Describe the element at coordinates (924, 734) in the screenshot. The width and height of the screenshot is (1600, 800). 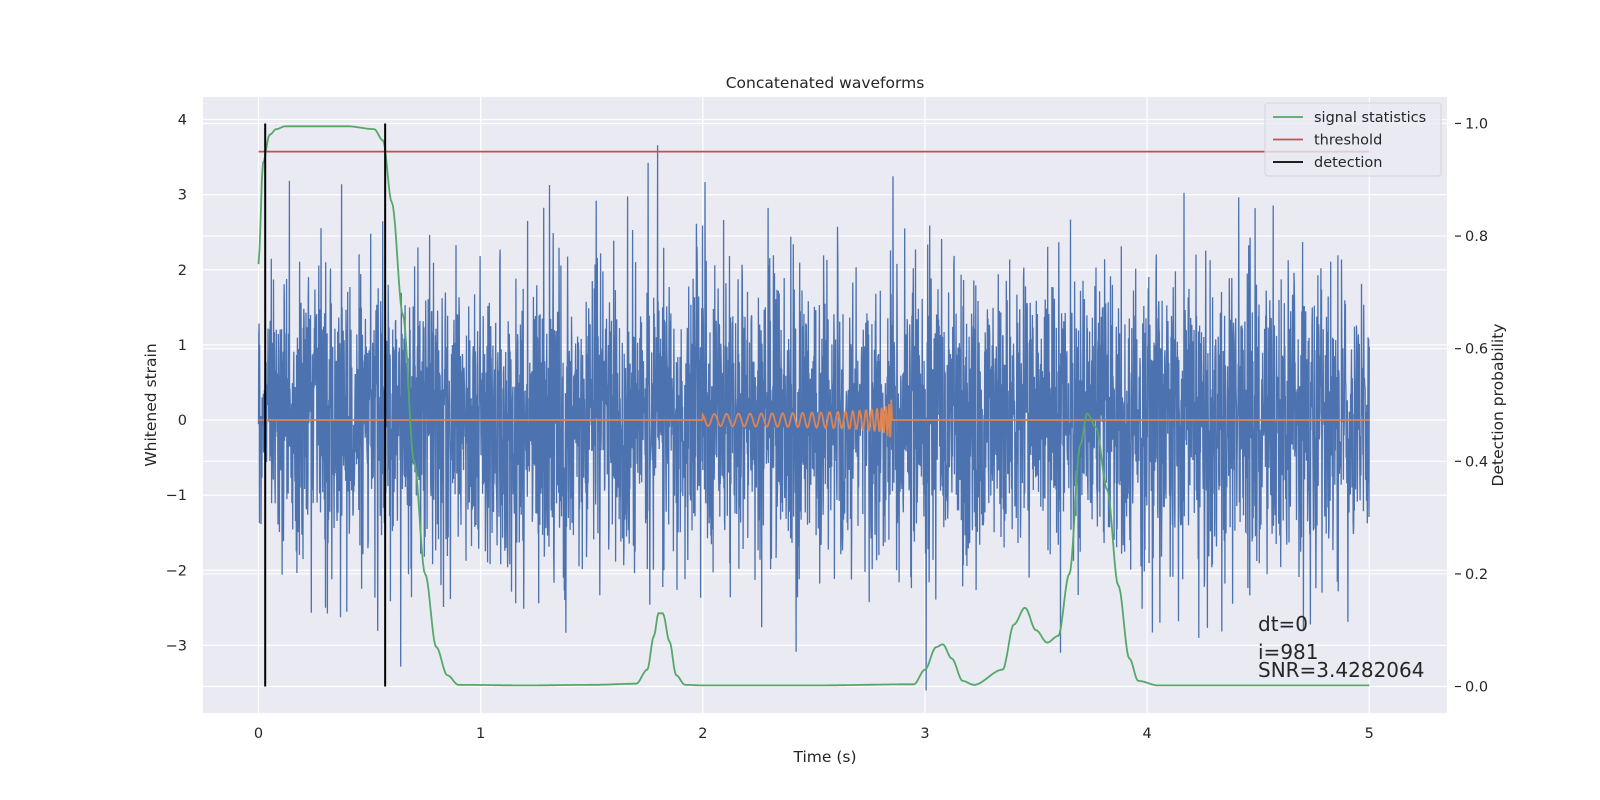
I see `x-tick-label: 3` at that location.